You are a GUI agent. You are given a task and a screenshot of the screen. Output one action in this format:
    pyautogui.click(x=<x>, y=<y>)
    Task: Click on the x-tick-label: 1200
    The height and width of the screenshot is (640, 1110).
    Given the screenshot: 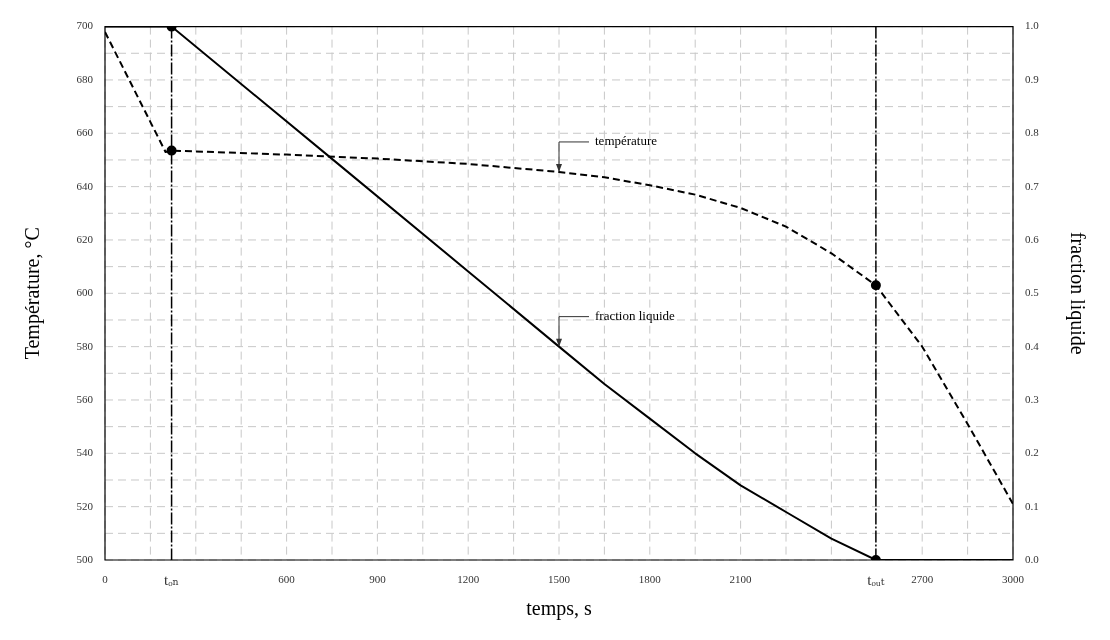 What is the action you would take?
    pyautogui.click(x=468, y=579)
    